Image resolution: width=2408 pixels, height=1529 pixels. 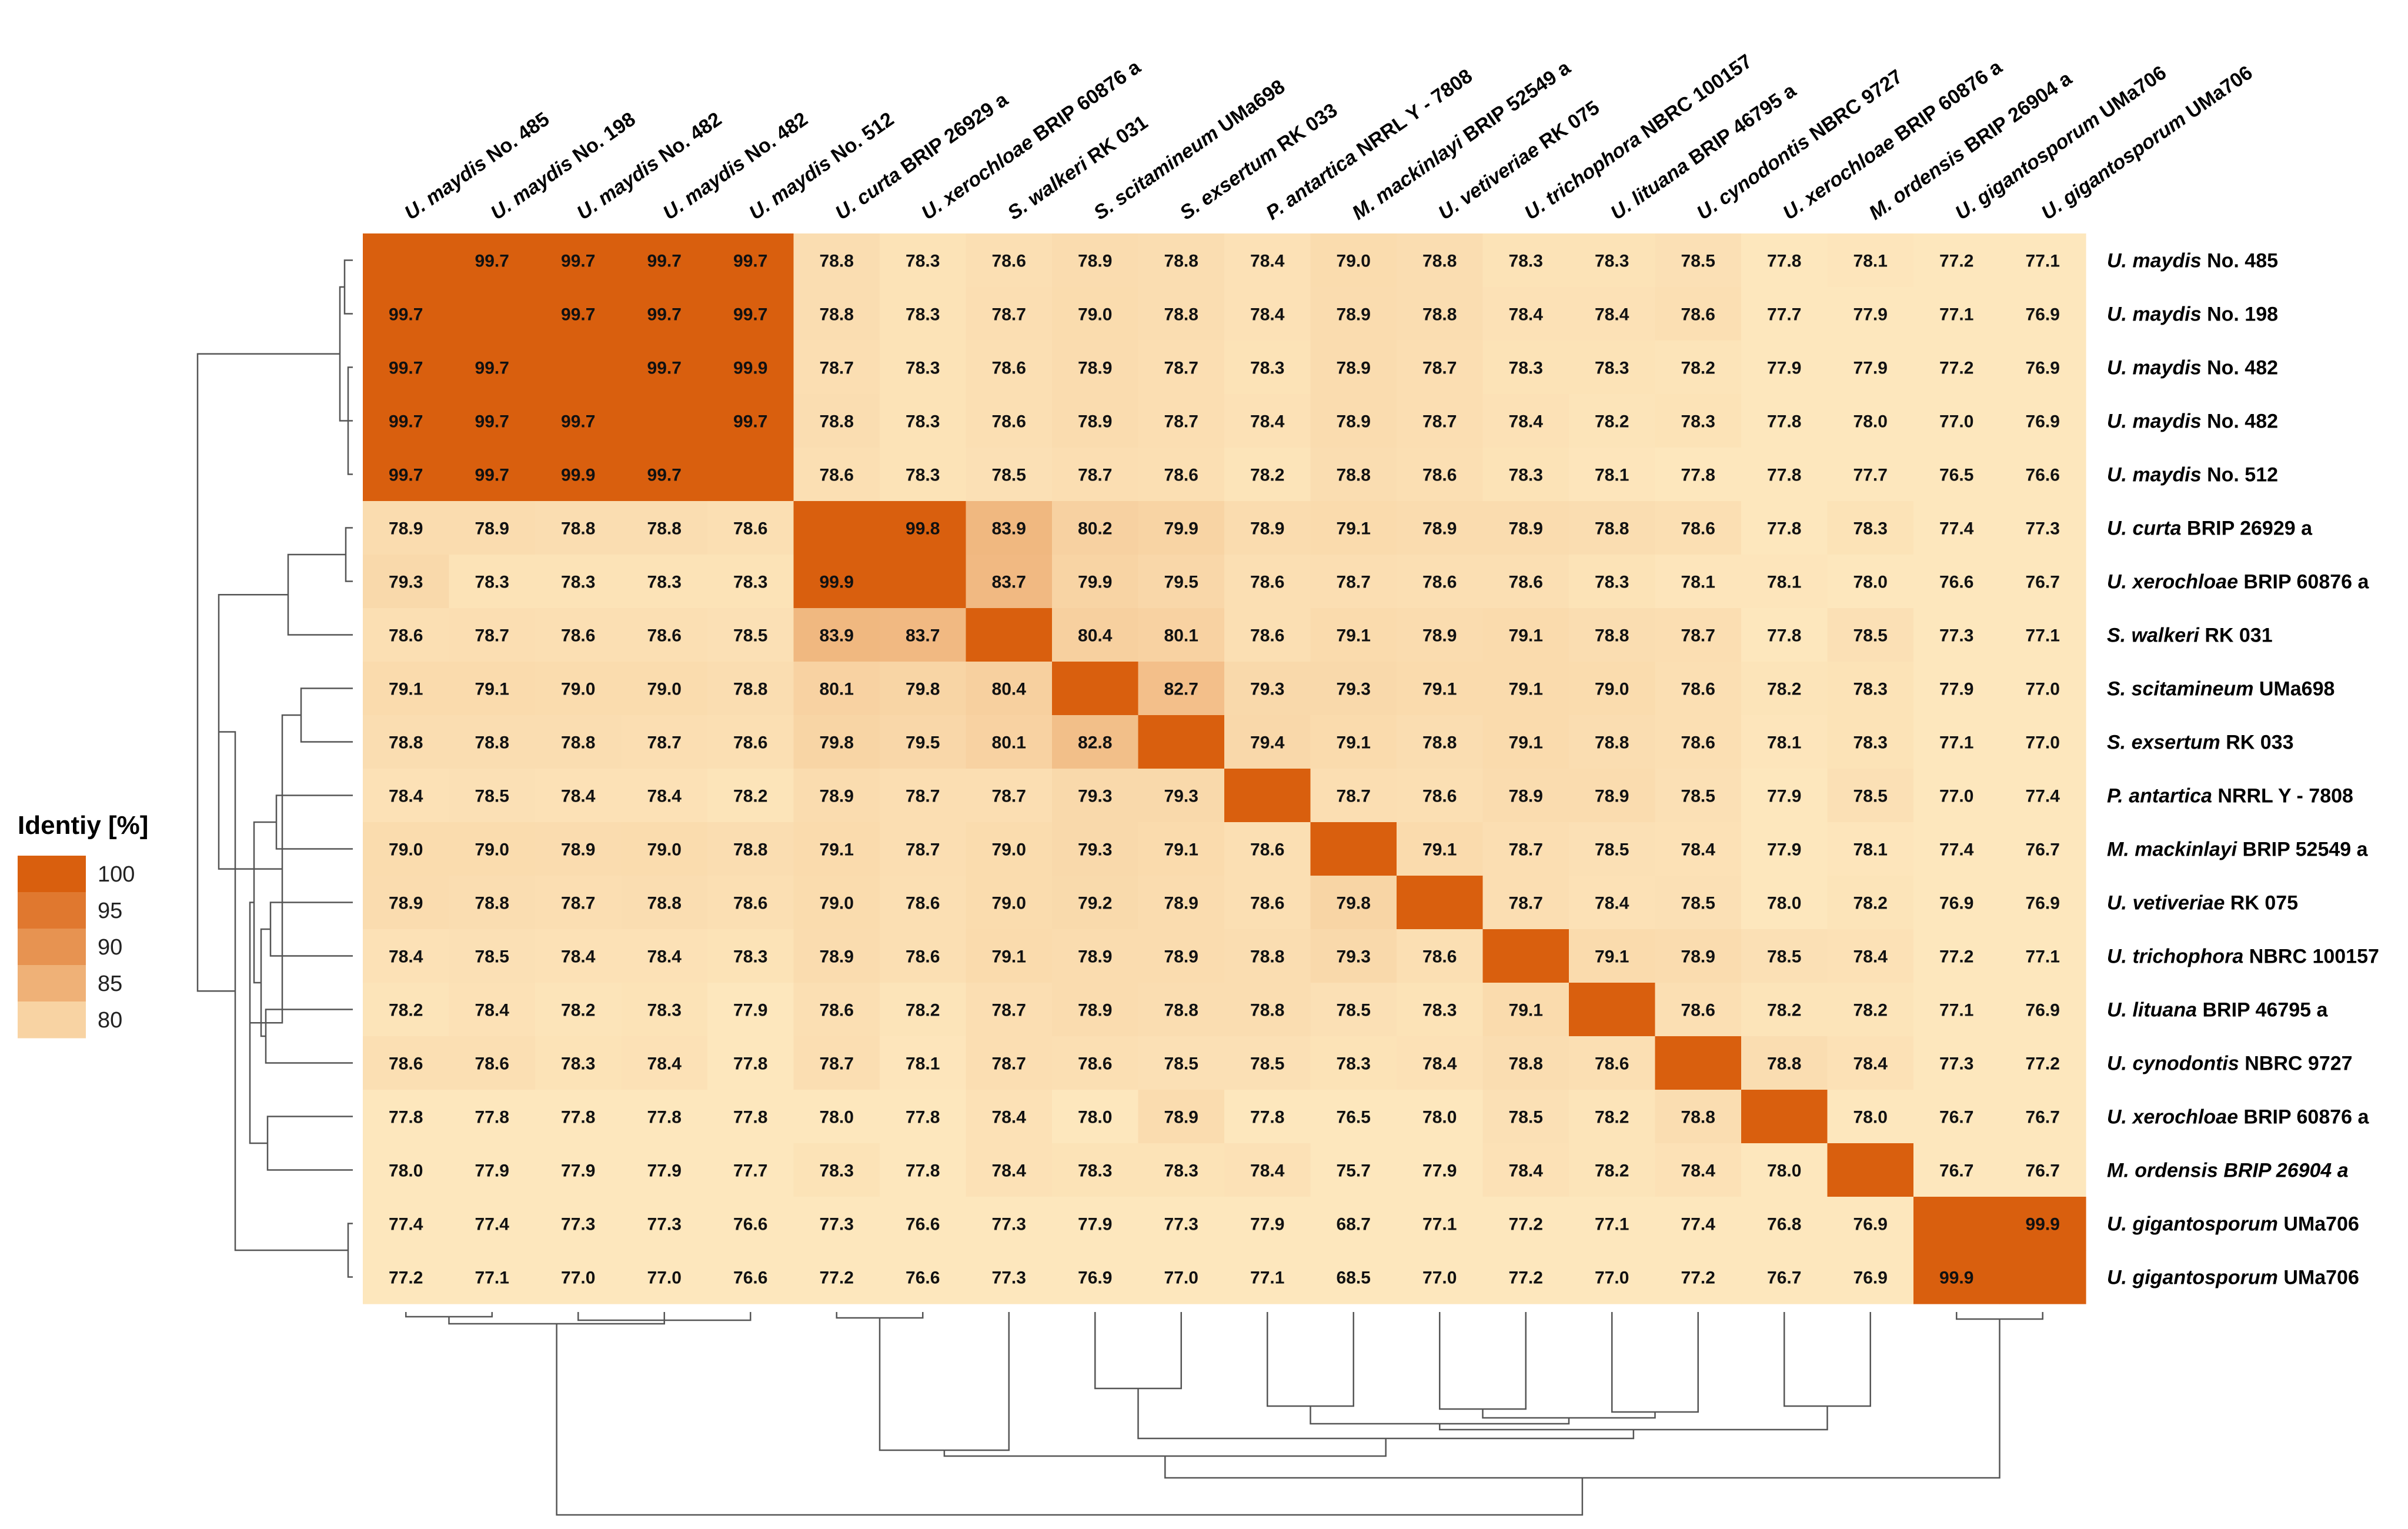 What do you see at coordinates (2228, 1171) in the screenshot?
I see `row-label: M. ordensis BRIP 26904 a` at bounding box center [2228, 1171].